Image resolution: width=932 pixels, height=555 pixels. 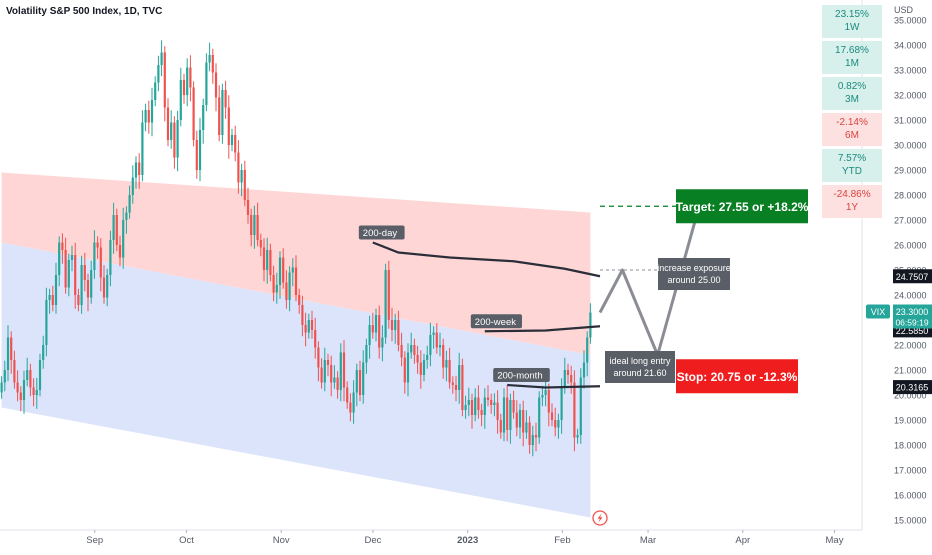 I want to click on ma-price-label: 22.5850, so click(x=912, y=331).